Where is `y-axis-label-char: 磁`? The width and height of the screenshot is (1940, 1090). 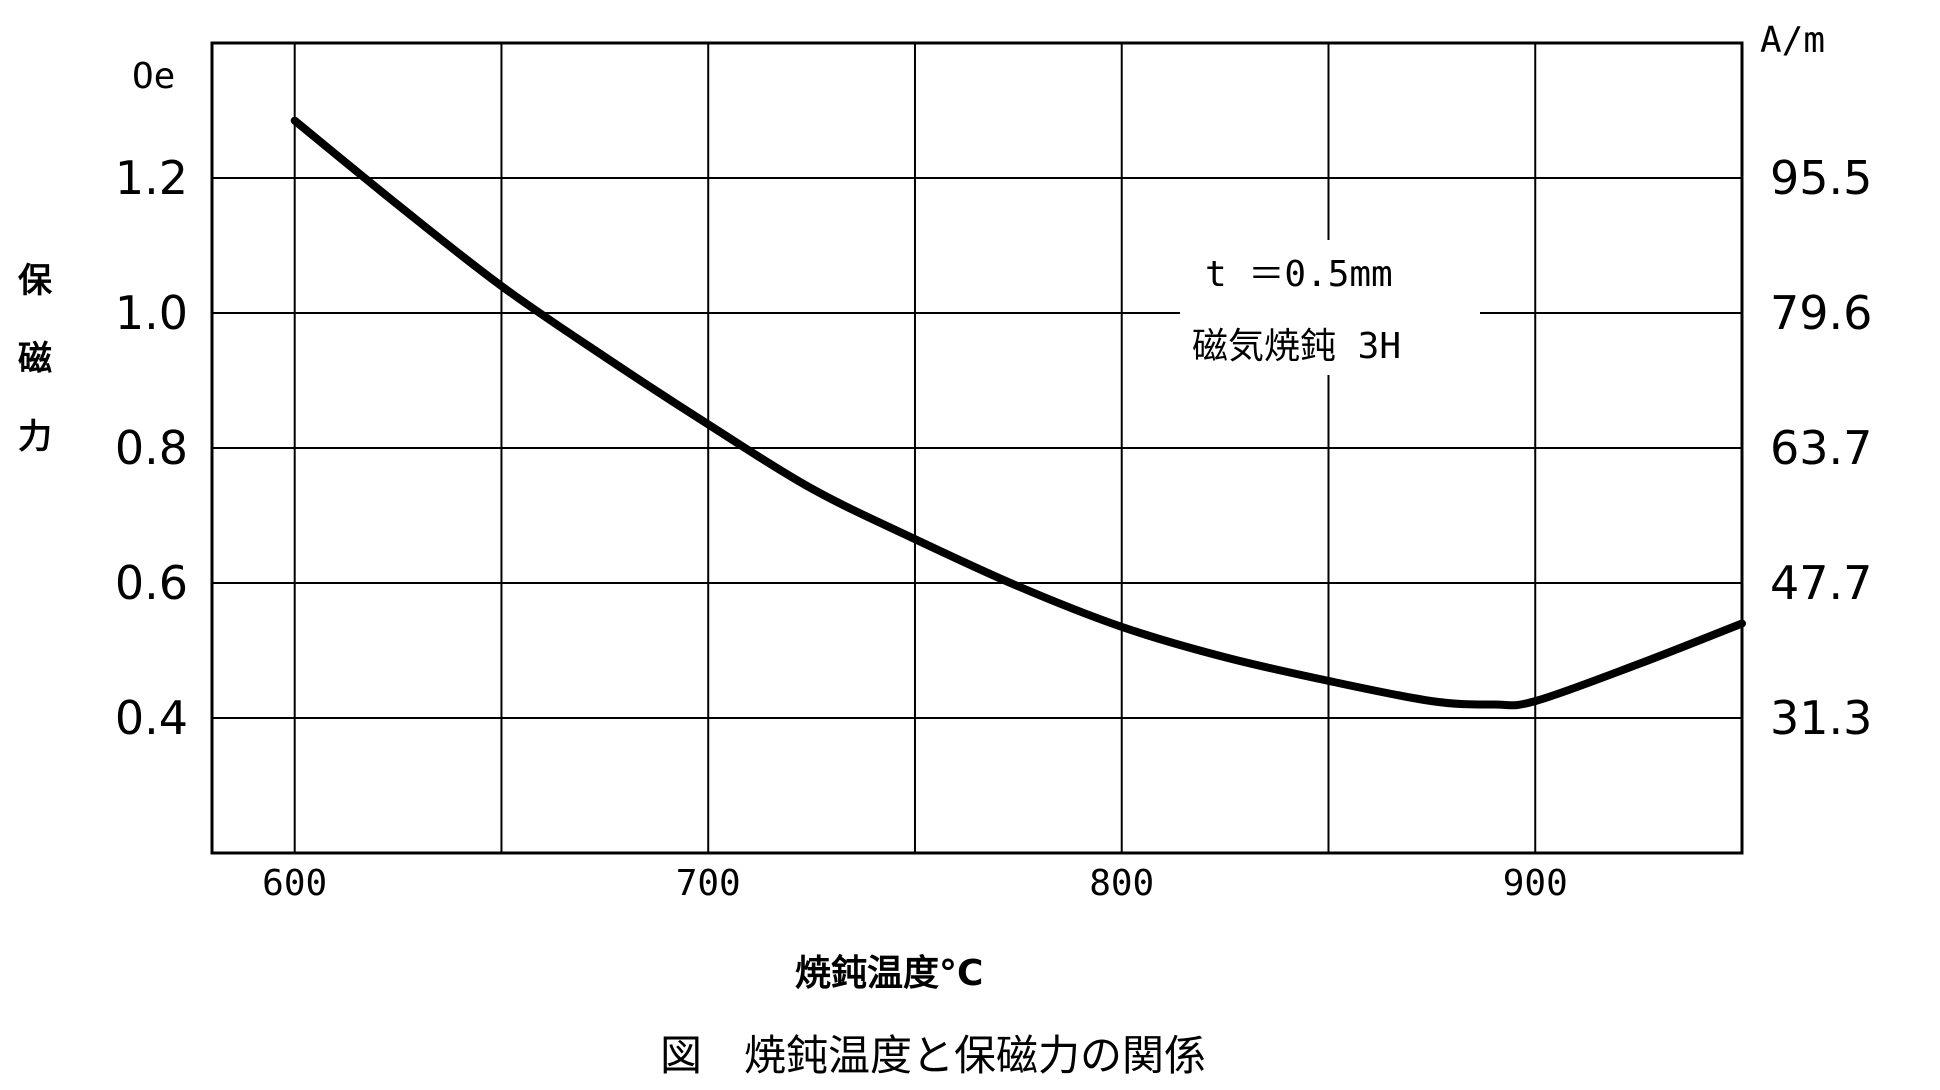 y-axis-label-char: 磁 is located at coordinates (35, 359).